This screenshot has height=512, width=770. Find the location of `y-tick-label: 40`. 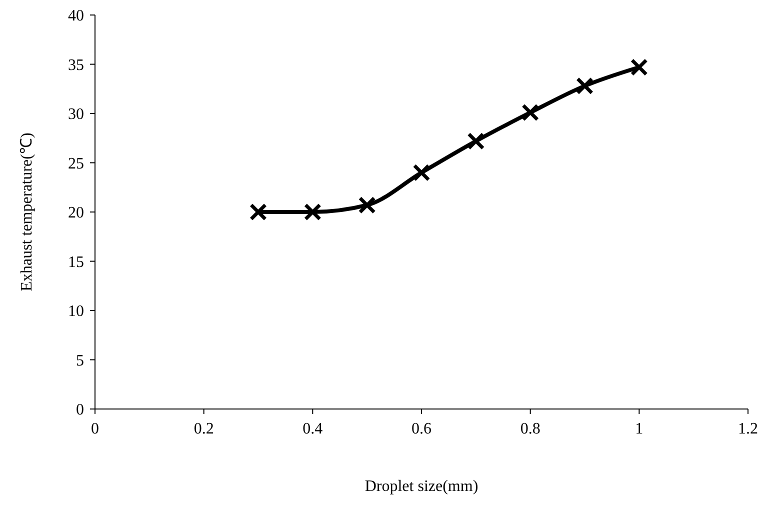

y-tick-label: 40 is located at coordinates (76, 16).